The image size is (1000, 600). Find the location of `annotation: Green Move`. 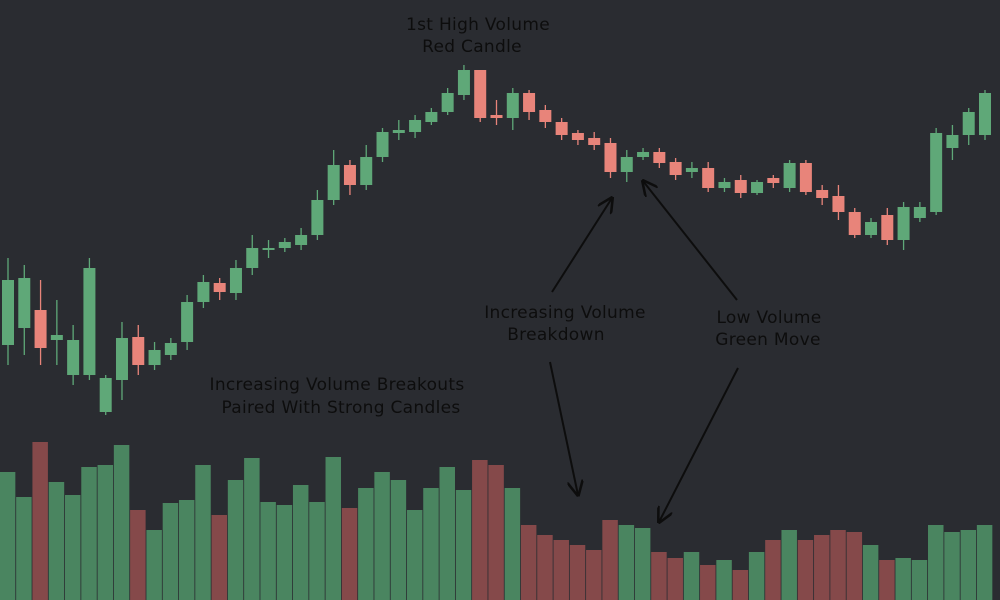

annotation: Green Move is located at coordinates (767, 340).